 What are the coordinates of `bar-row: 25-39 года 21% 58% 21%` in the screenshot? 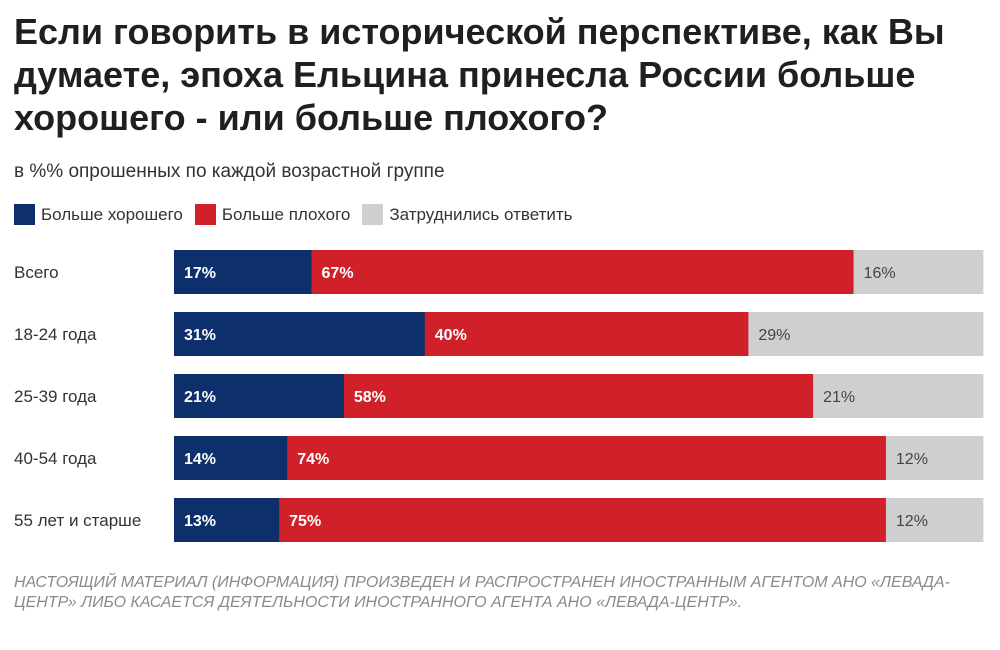 It's located at (499, 396).